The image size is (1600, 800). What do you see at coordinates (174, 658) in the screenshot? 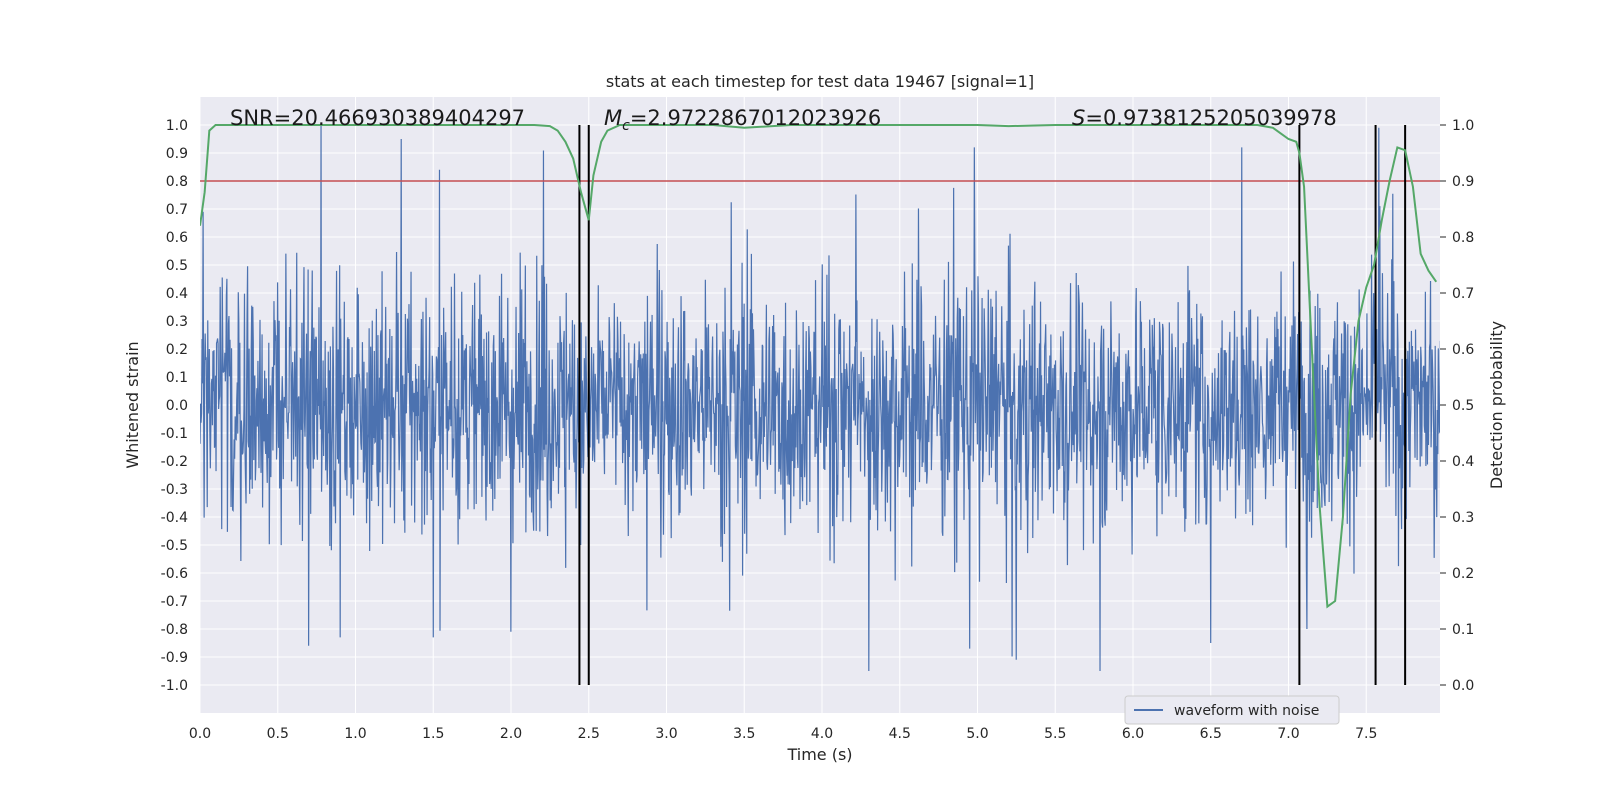
I see `left-tick-label: -0.9` at bounding box center [174, 658].